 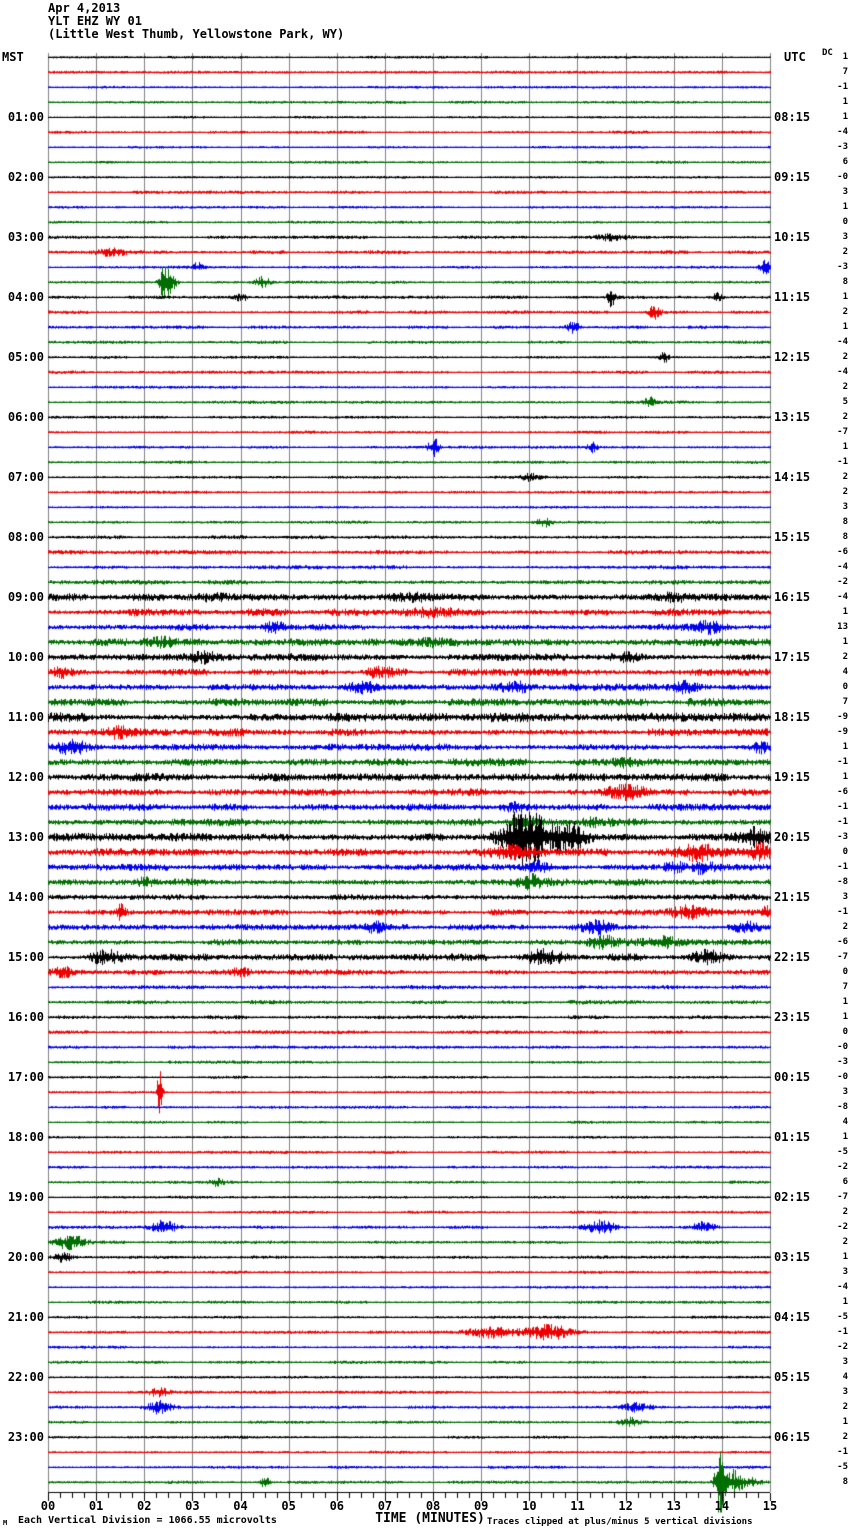 What do you see at coordinates (25, 1437) in the screenshot?
I see `mst-hour-label: 23:00` at bounding box center [25, 1437].